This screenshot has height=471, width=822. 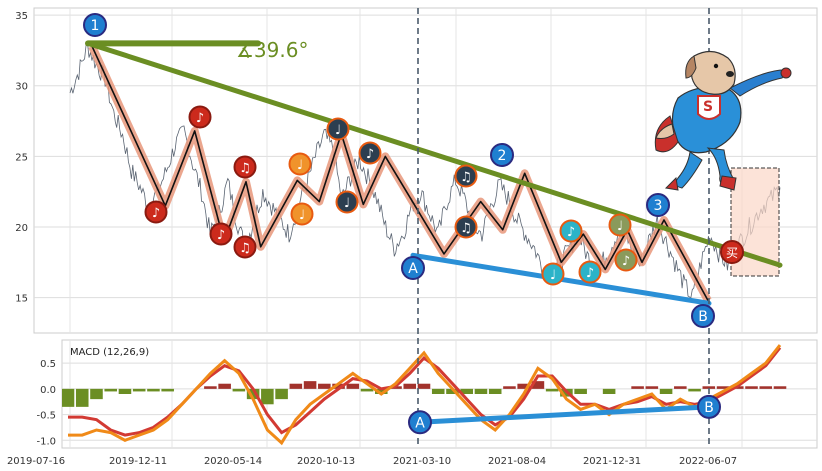 What do you see at coordinates (21, 16) in the screenshot?
I see `price-y-tick-label: 35` at bounding box center [21, 16].